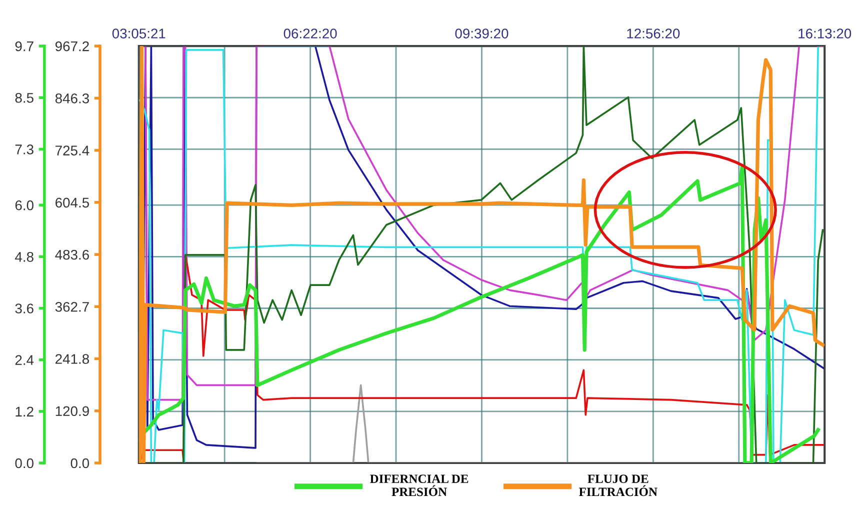 The height and width of the screenshot is (506, 868). What do you see at coordinates (72, 255) in the screenshot?
I see `y2-tick-label: 483.6` at bounding box center [72, 255].